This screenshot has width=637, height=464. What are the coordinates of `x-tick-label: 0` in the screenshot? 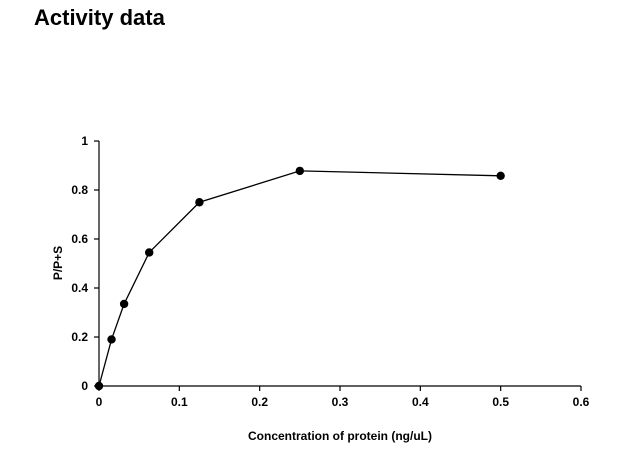 It's located at (99, 402).